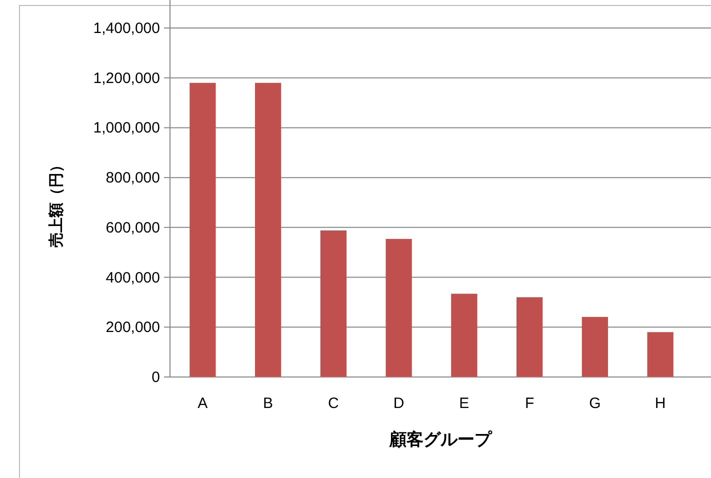 Image resolution: width=711 pixels, height=478 pixels. Describe the element at coordinates (529, 403) in the screenshot. I see `x-tick-label: F` at that location.